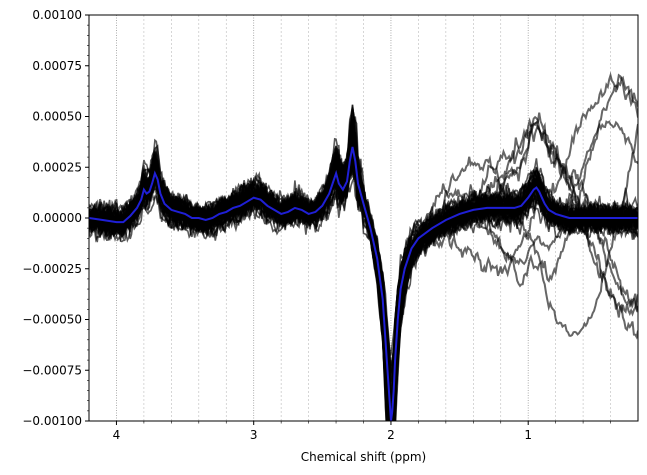 The height and width of the screenshot is (475, 647). What do you see at coordinates (117, 435) in the screenshot?
I see `x-tick-label: 4` at bounding box center [117, 435].